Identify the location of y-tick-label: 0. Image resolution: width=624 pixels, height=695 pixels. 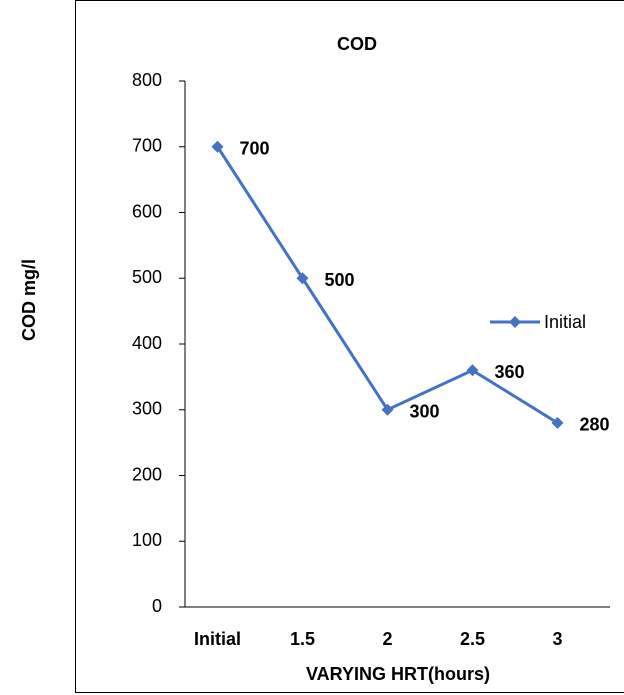
(157, 606).